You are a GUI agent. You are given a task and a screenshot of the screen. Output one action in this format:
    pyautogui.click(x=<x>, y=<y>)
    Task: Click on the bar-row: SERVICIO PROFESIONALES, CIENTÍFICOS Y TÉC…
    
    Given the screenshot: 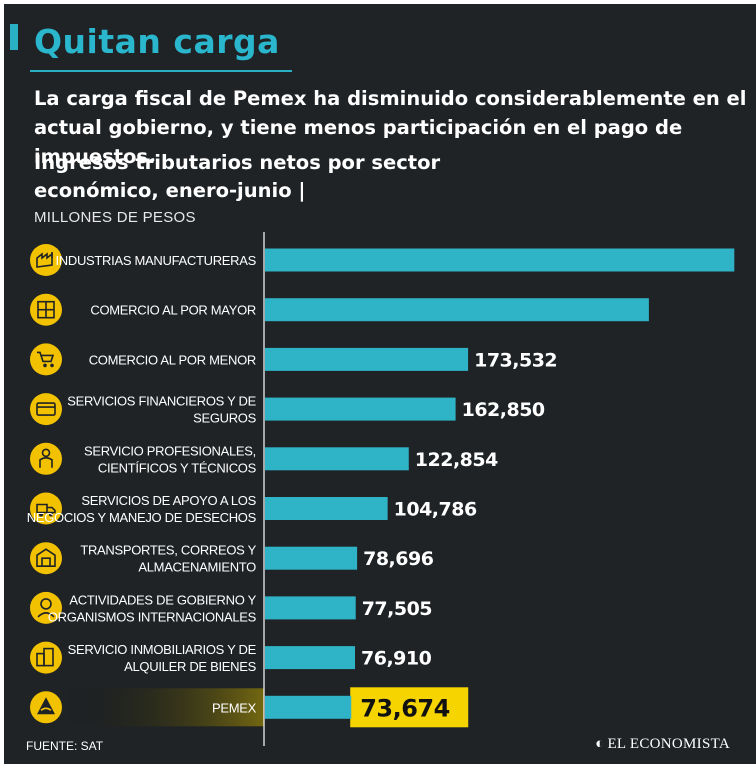 What is the action you would take?
    pyautogui.click(x=264, y=458)
    